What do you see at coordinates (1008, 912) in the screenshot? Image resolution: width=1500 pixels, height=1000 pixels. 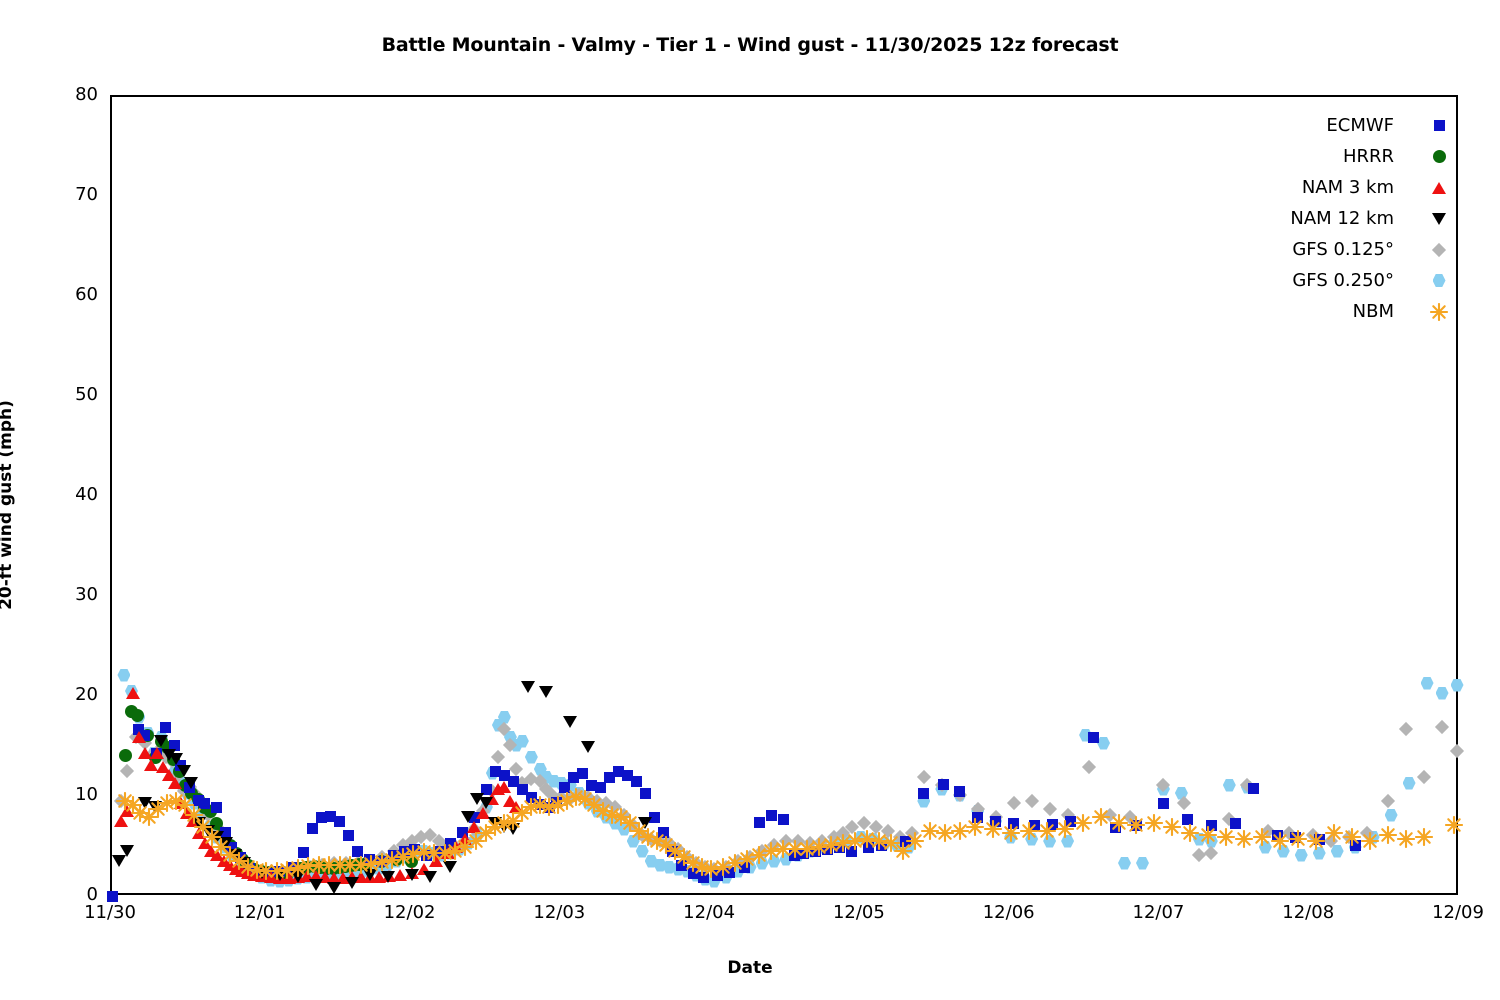 I see `x-tick-label: 12/06` at bounding box center [1008, 912].